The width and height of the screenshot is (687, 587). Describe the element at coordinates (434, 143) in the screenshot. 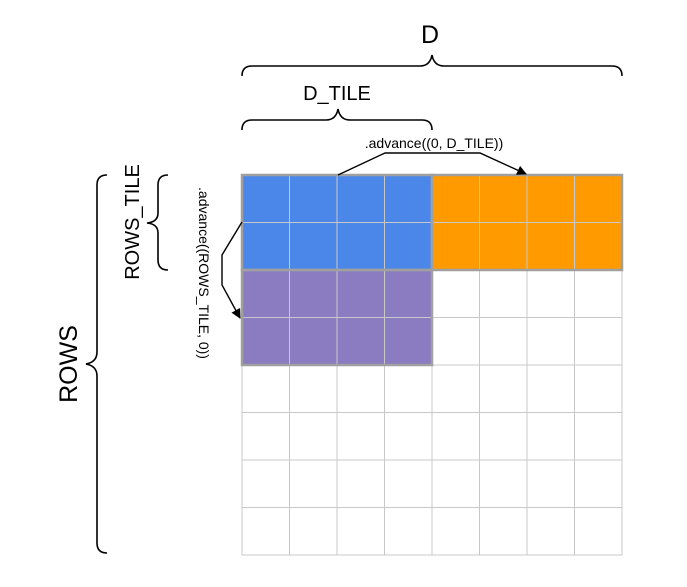

I see `advance-col-label: .advance((0, D_TILE))` at that location.